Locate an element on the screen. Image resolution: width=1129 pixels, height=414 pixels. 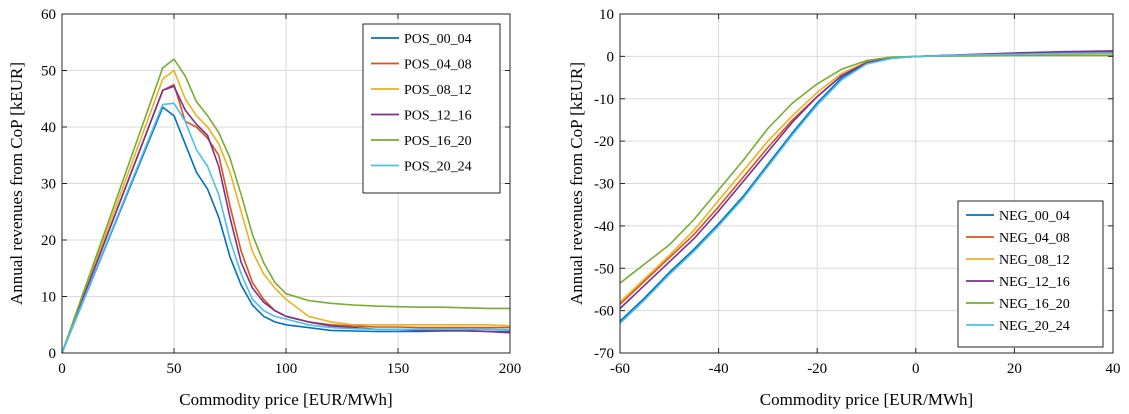
legend-entry: NEG_16_20 is located at coordinates (1034, 304).